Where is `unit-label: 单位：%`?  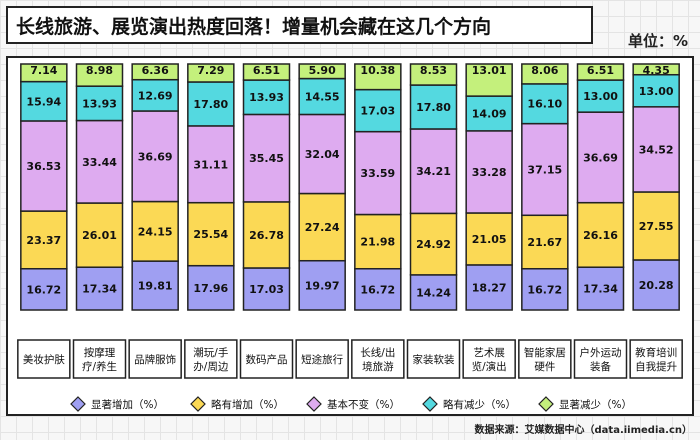 unit-label: 单位：% is located at coordinates (657, 41).